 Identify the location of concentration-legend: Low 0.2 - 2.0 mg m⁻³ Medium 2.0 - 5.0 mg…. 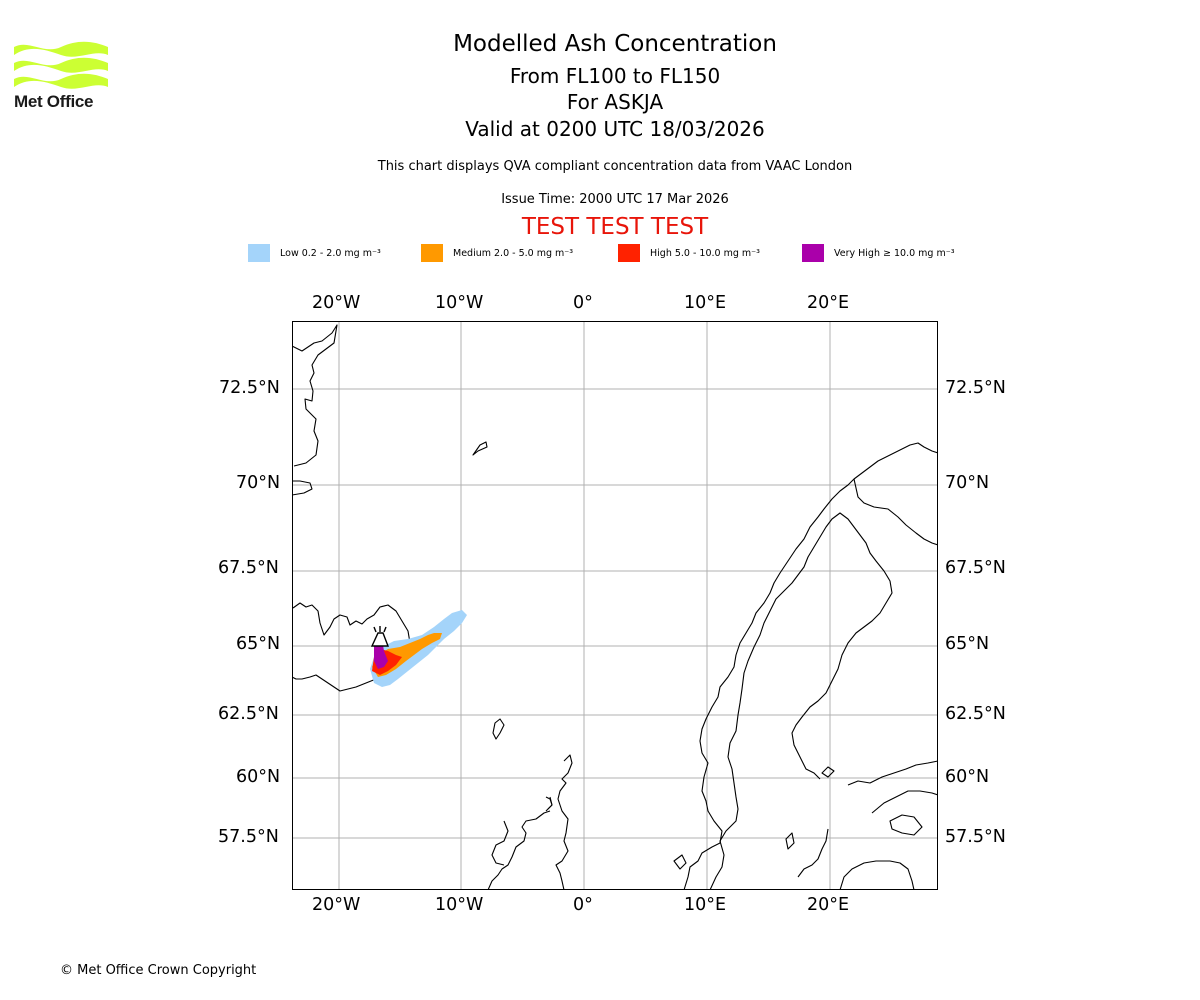
(600, 254).